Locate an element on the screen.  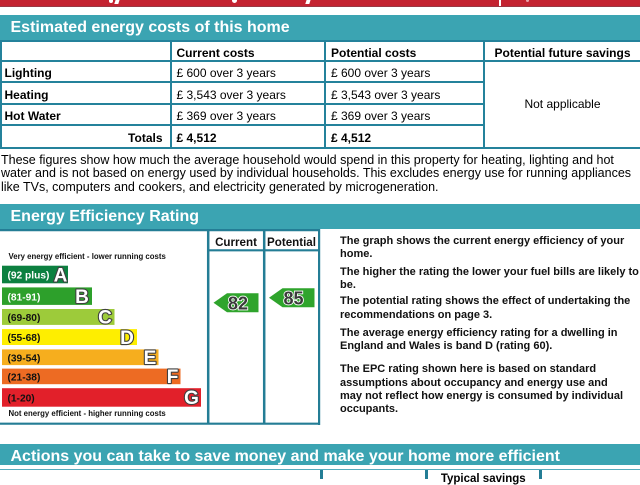
svg-text: Potential is located at coordinates (291, 242).